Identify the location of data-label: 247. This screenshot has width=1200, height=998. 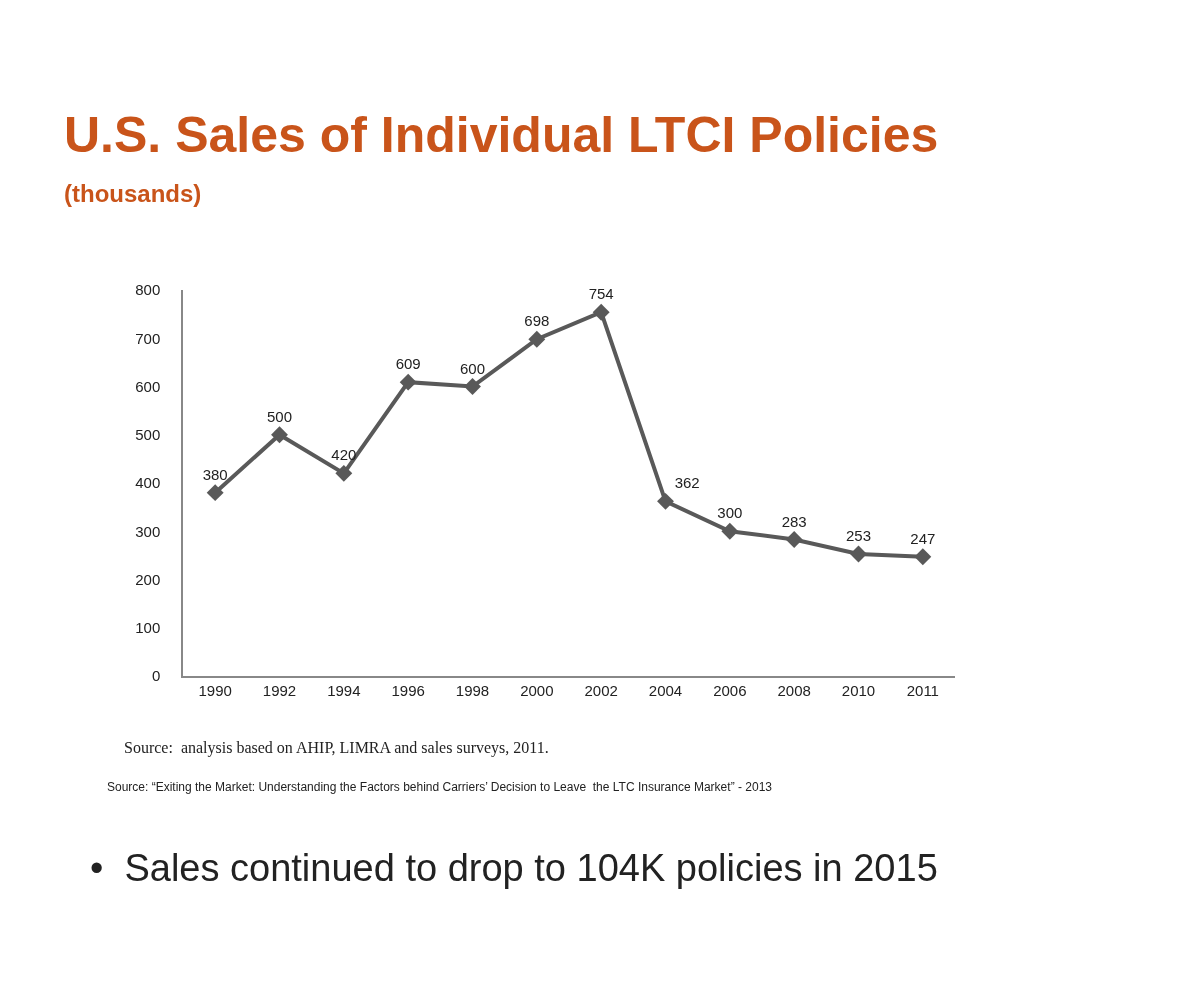
(923, 538).